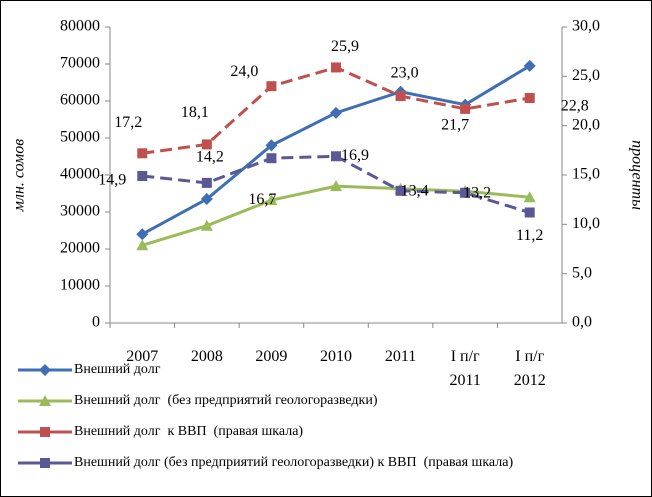 Image resolution: width=652 pixels, height=497 pixels. What do you see at coordinates (80, 174) in the screenshot?
I see `y-tick-label: 40000` at bounding box center [80, 174].